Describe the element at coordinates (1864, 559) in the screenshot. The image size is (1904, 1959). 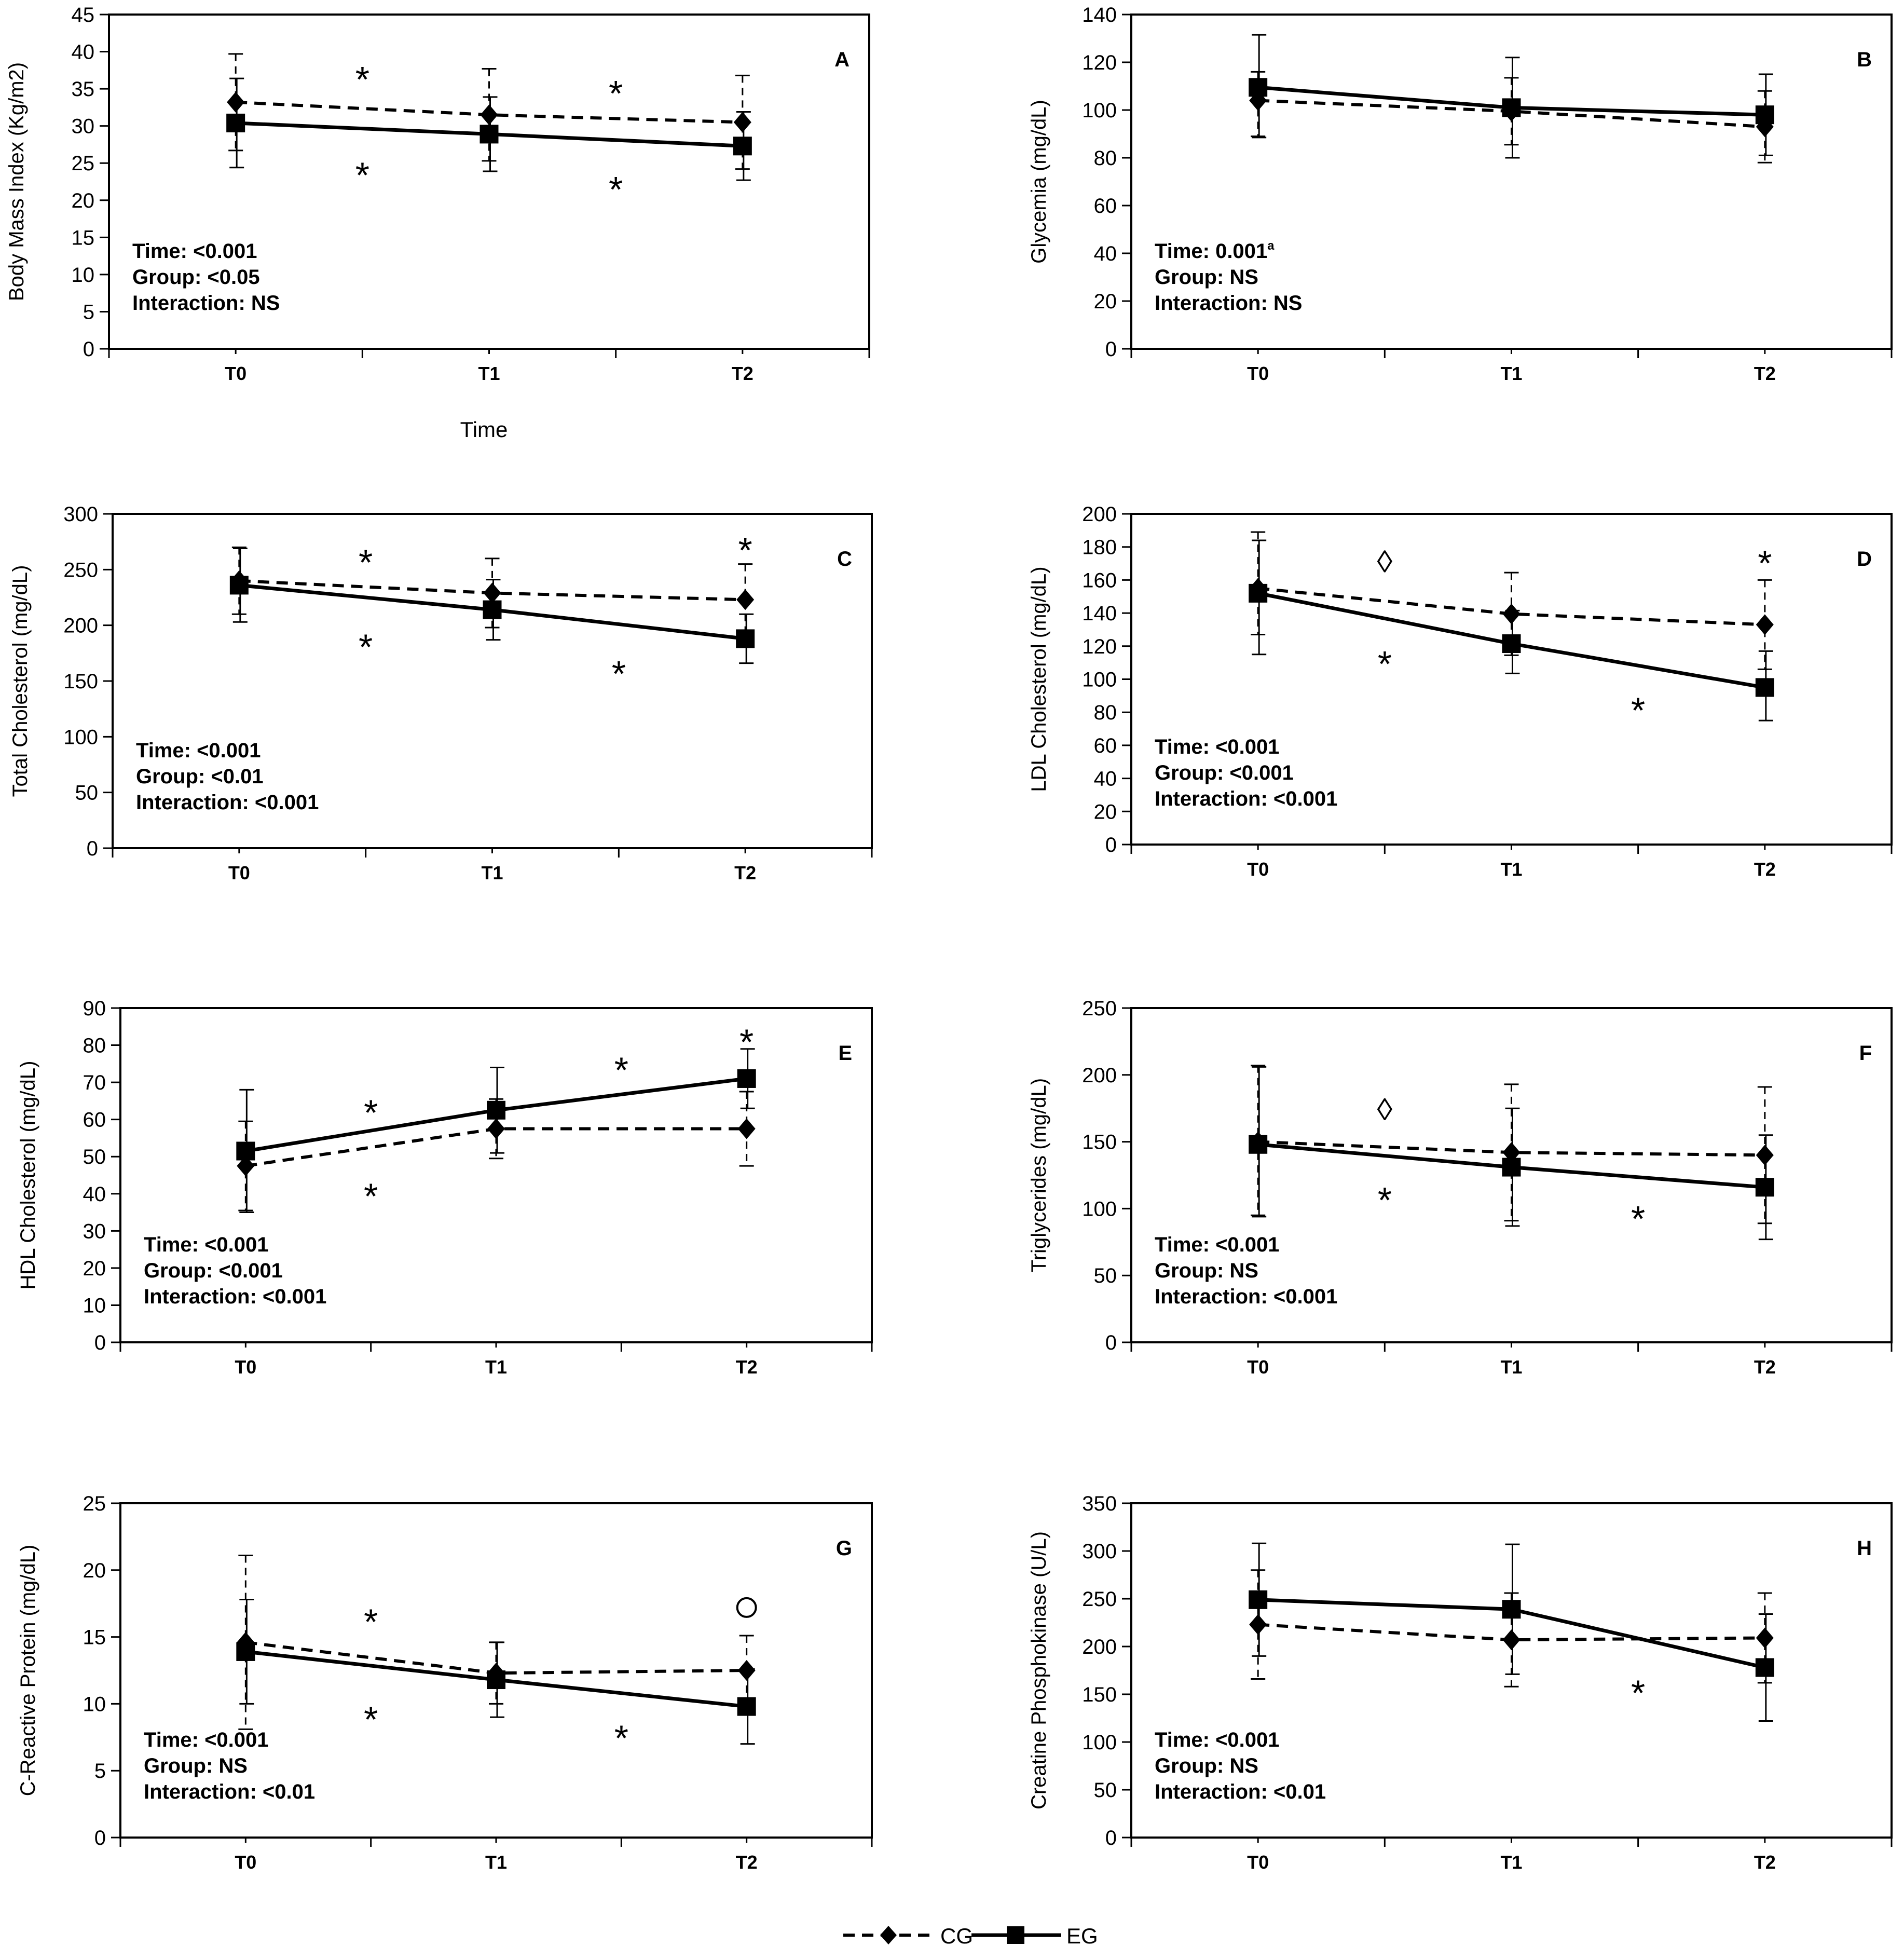
I see `panel-label: D` at that location.